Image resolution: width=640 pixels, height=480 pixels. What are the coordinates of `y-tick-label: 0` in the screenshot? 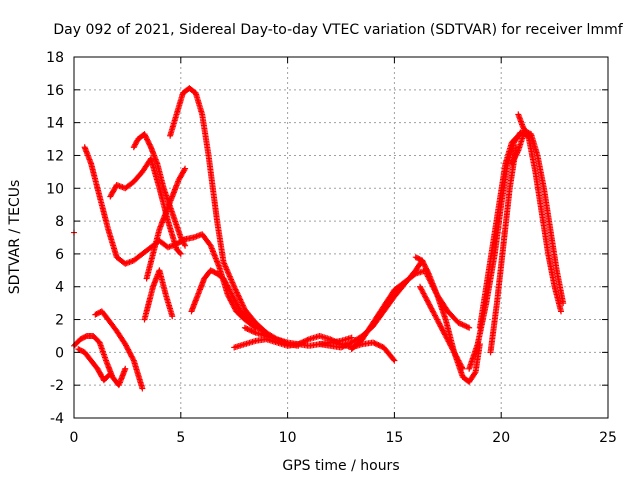 It's located at (59, 353).